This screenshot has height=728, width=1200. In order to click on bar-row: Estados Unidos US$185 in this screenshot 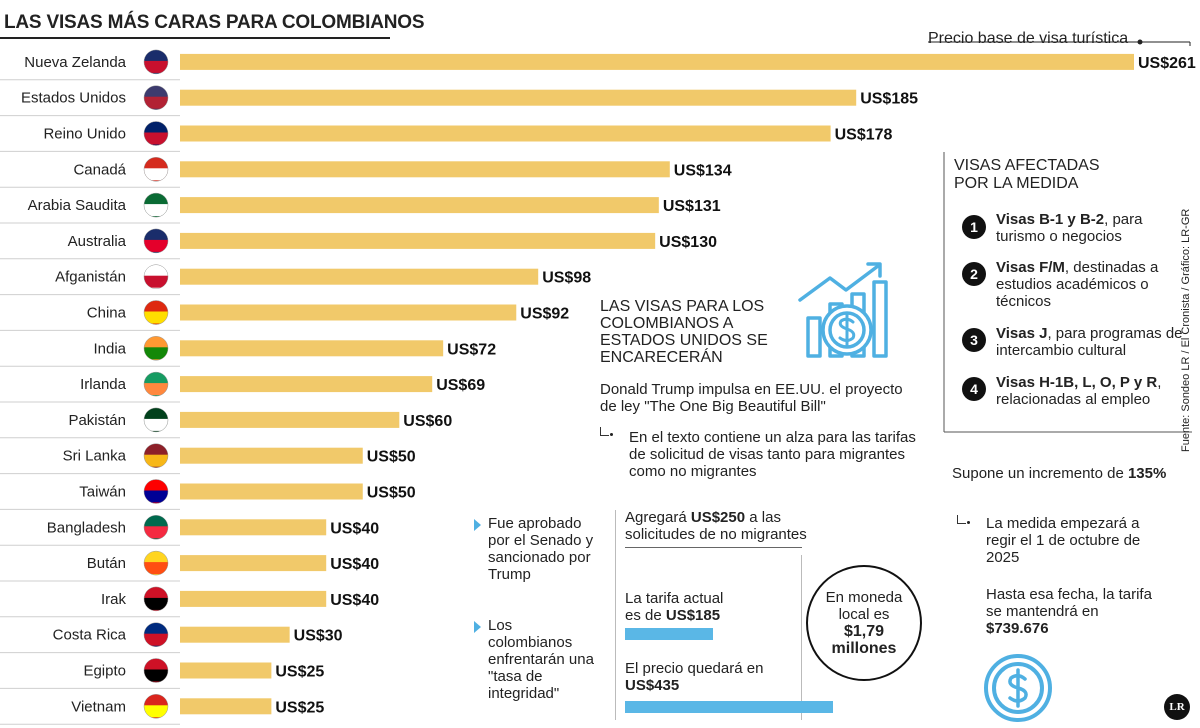, I will do `click(459, 101)`.